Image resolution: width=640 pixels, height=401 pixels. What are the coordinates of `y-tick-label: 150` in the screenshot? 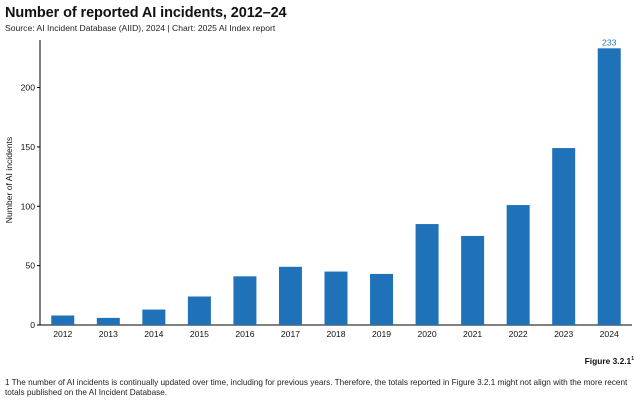 It's located at (28, 147).